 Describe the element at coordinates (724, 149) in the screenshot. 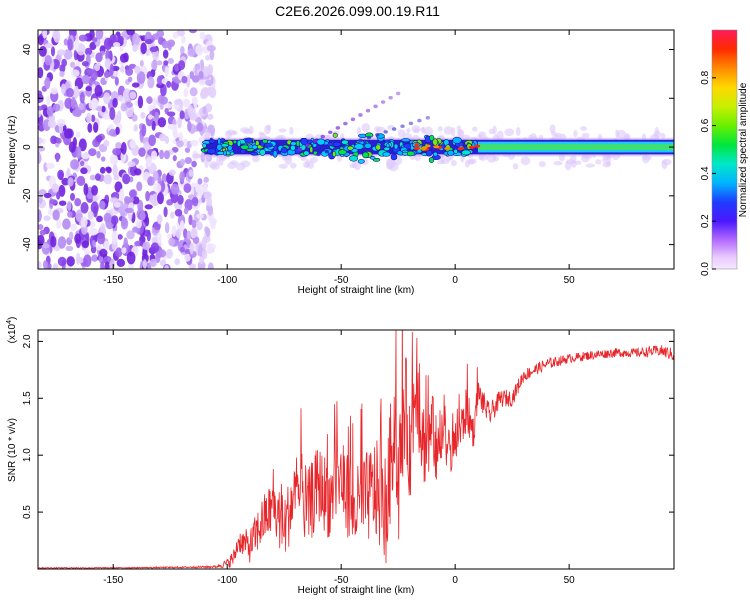

I see `colorbar-frame` at that location.